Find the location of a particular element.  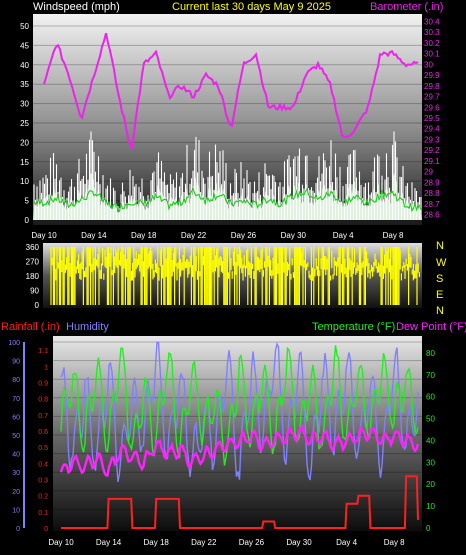

rain-tick-label: 0.2 is located at coordinates (43, 497).